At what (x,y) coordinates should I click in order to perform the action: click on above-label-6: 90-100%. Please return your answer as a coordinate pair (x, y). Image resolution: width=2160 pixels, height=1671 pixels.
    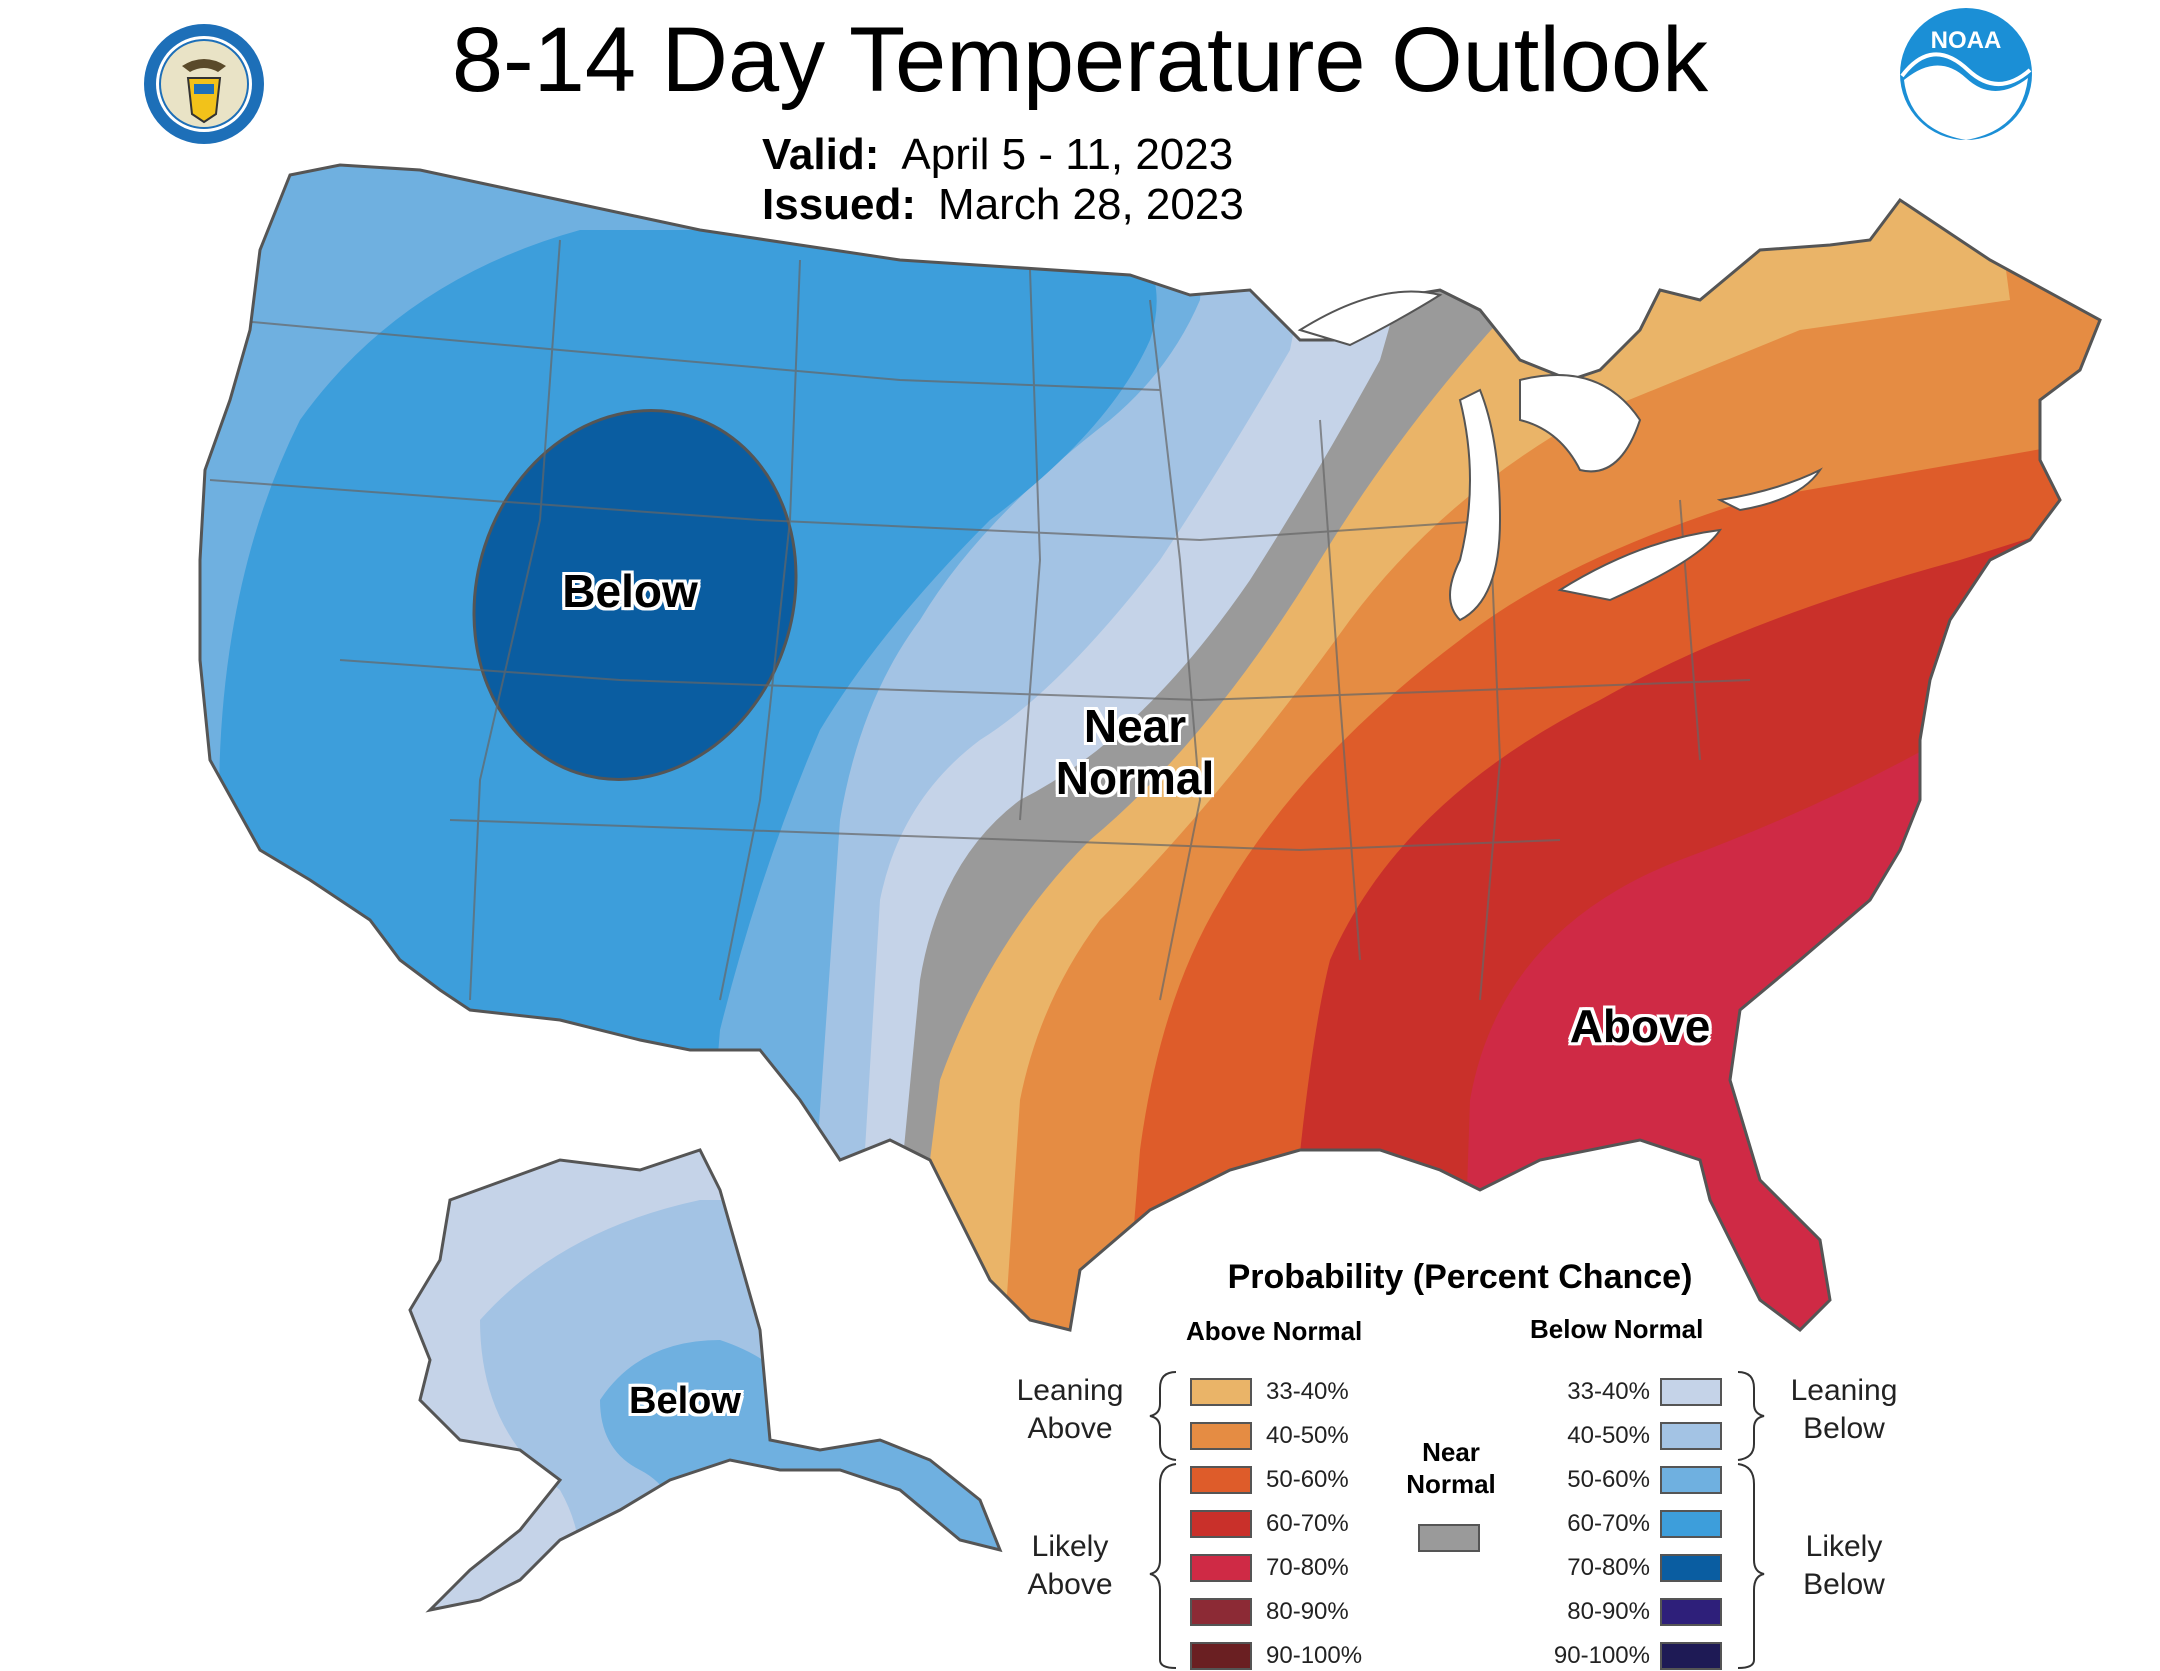
    Looking at the image, I should click on (1314, 1655).